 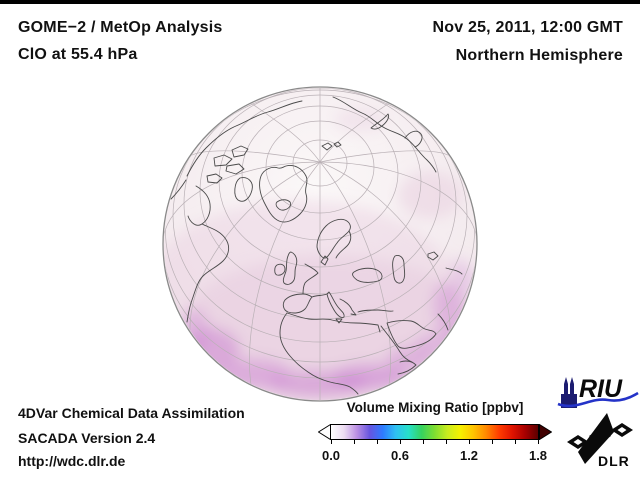 I want to click on title-instrument: GOME−2 / MetOp Analysis, so click(x=120, y=27).